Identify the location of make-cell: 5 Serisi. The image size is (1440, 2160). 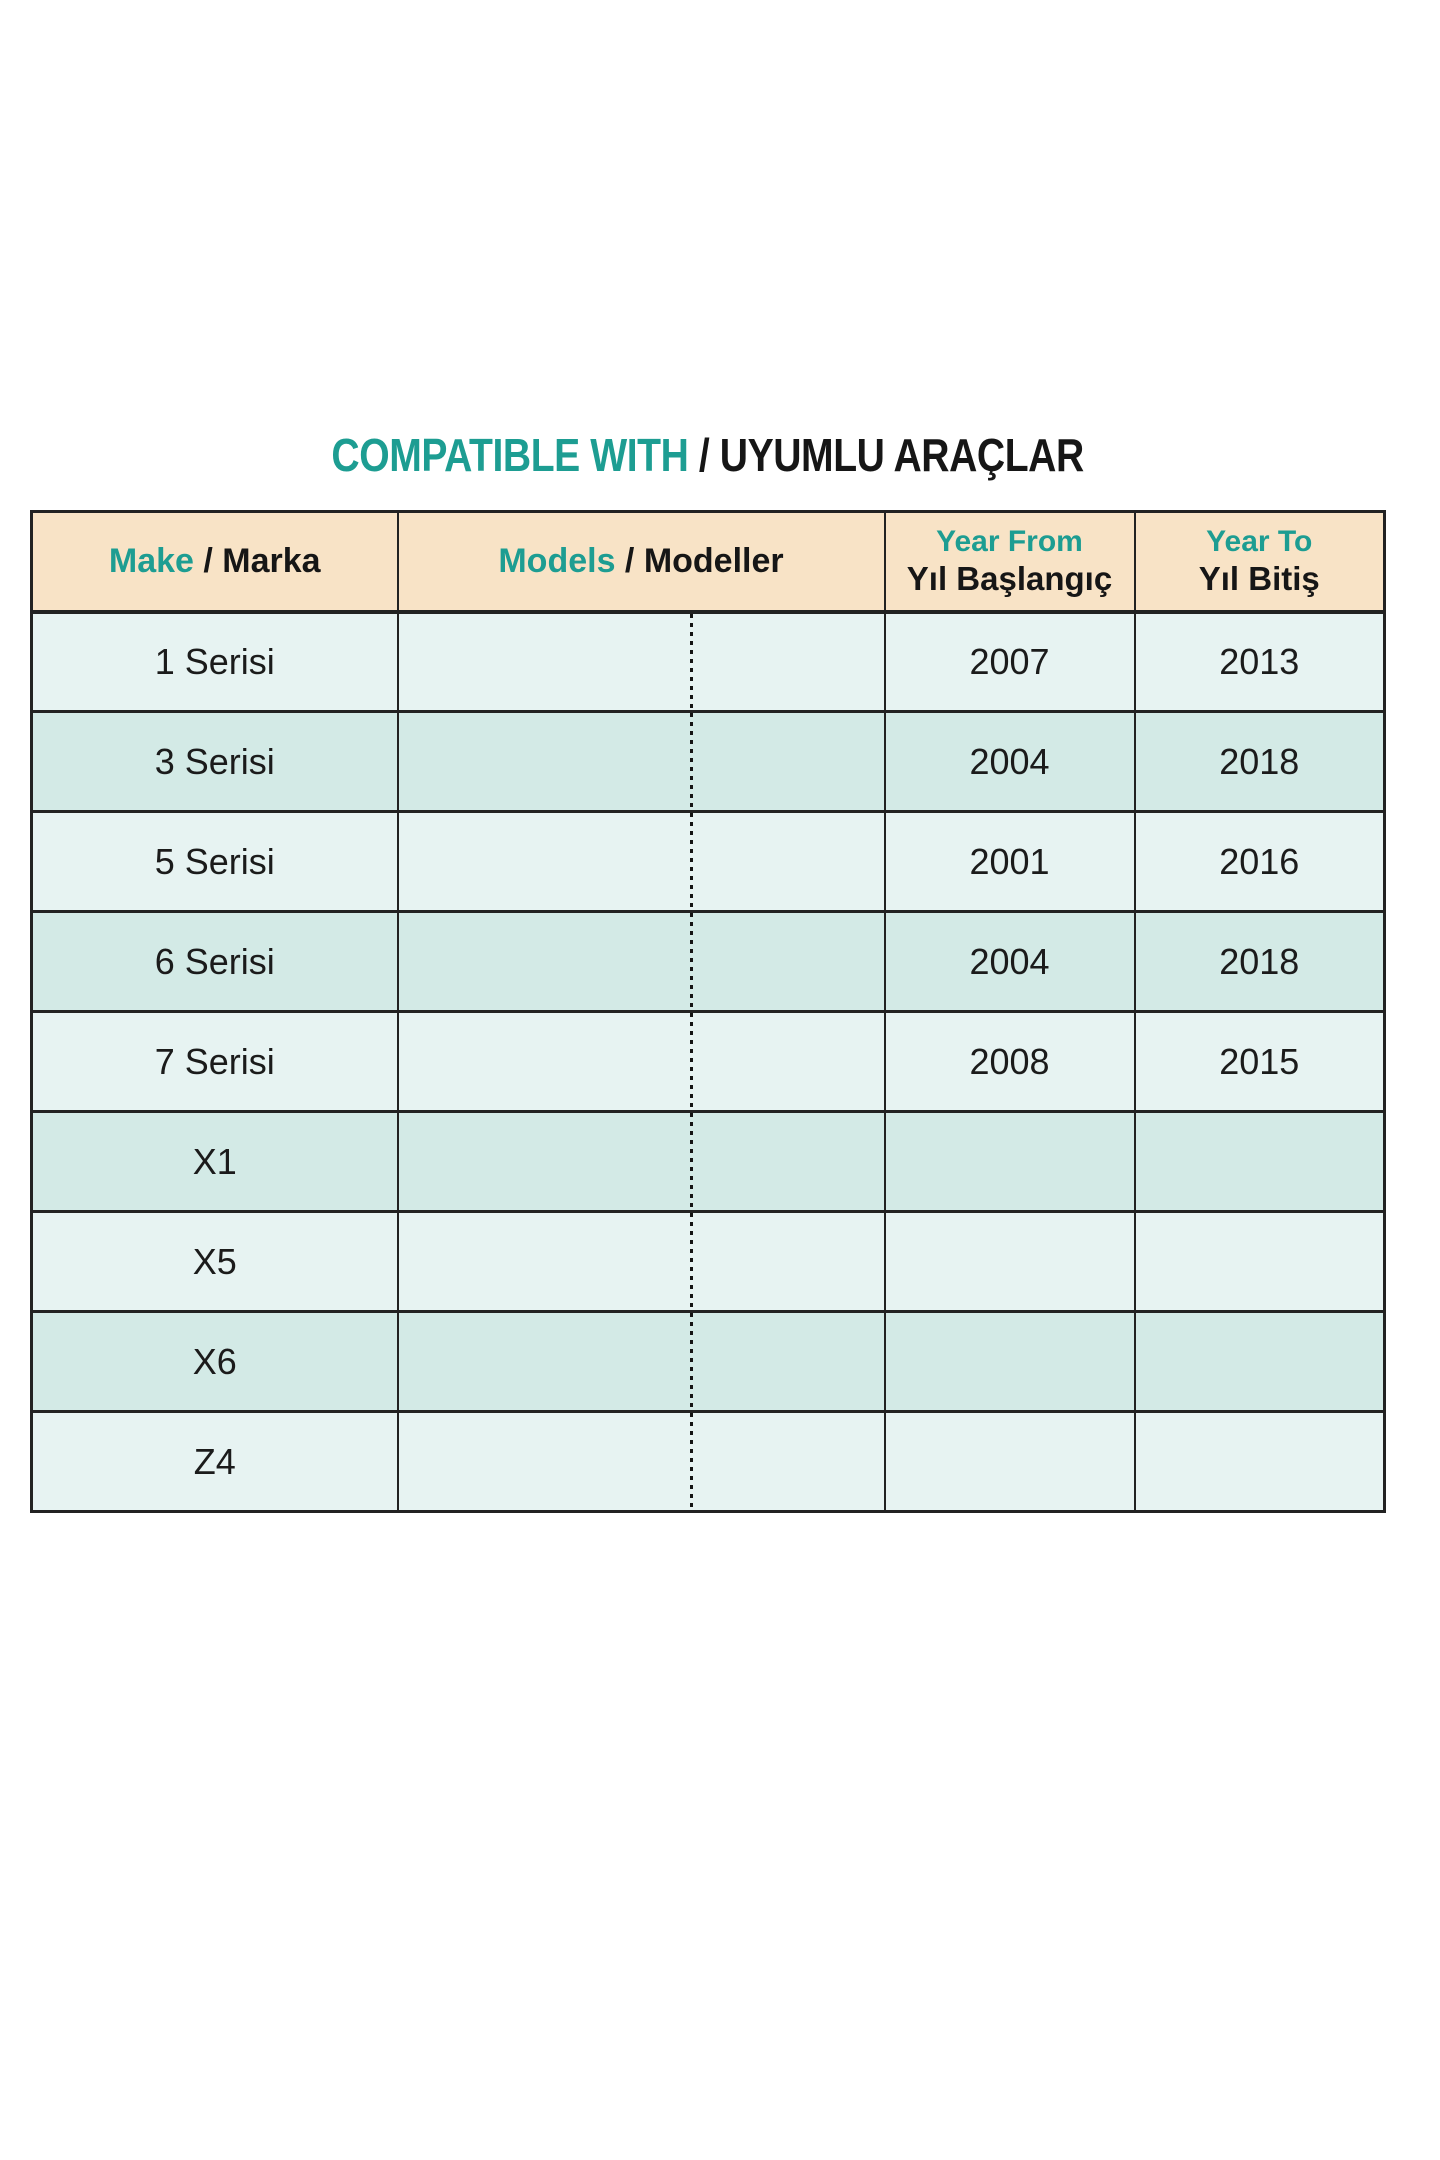
(214, 861).